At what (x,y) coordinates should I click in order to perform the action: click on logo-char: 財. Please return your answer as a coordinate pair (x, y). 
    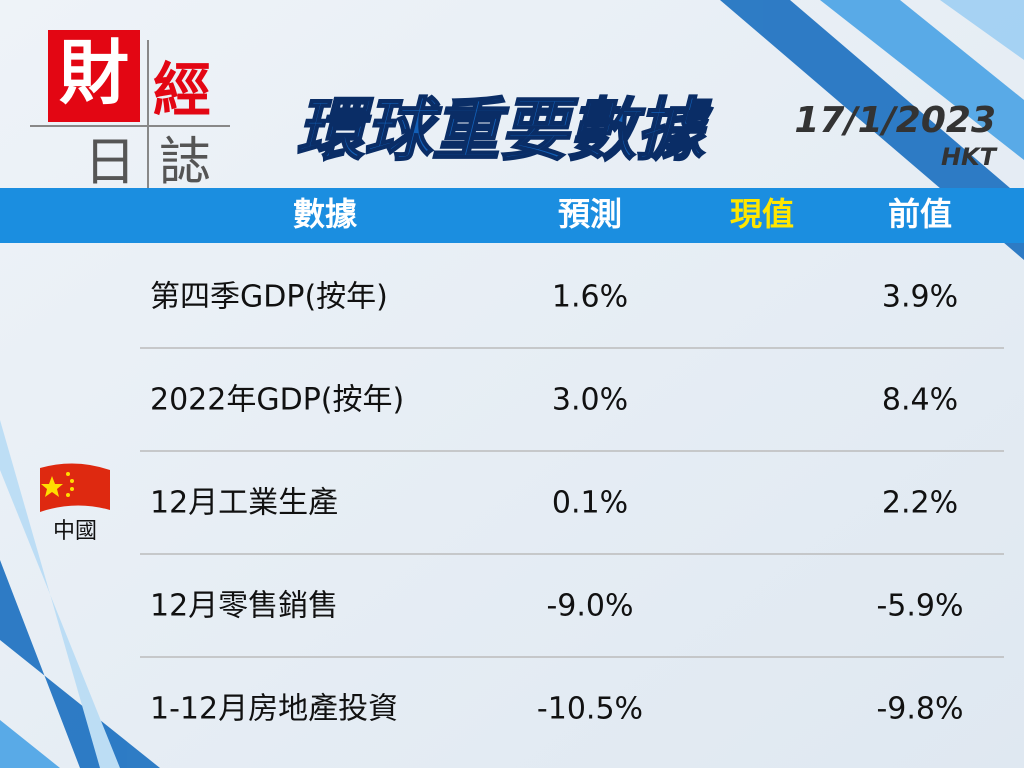
    Looking at the image, I should click on (94, 73).